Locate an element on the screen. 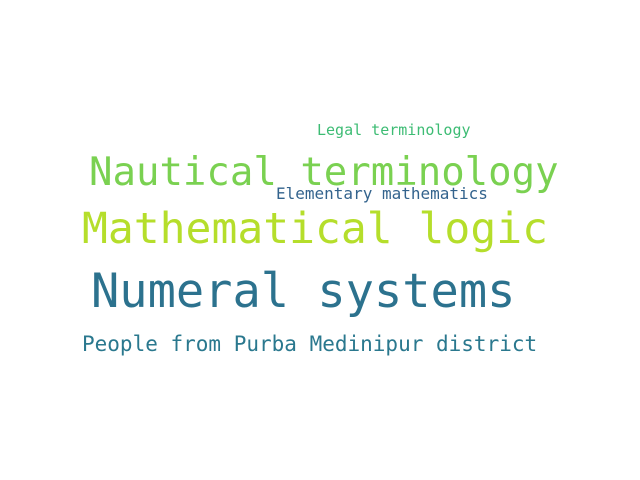 This screenshot has width=640, height=480. word-people-from-purba-medinipur-district: People from Purba Medinipur district is located at coordinates (310, 344).